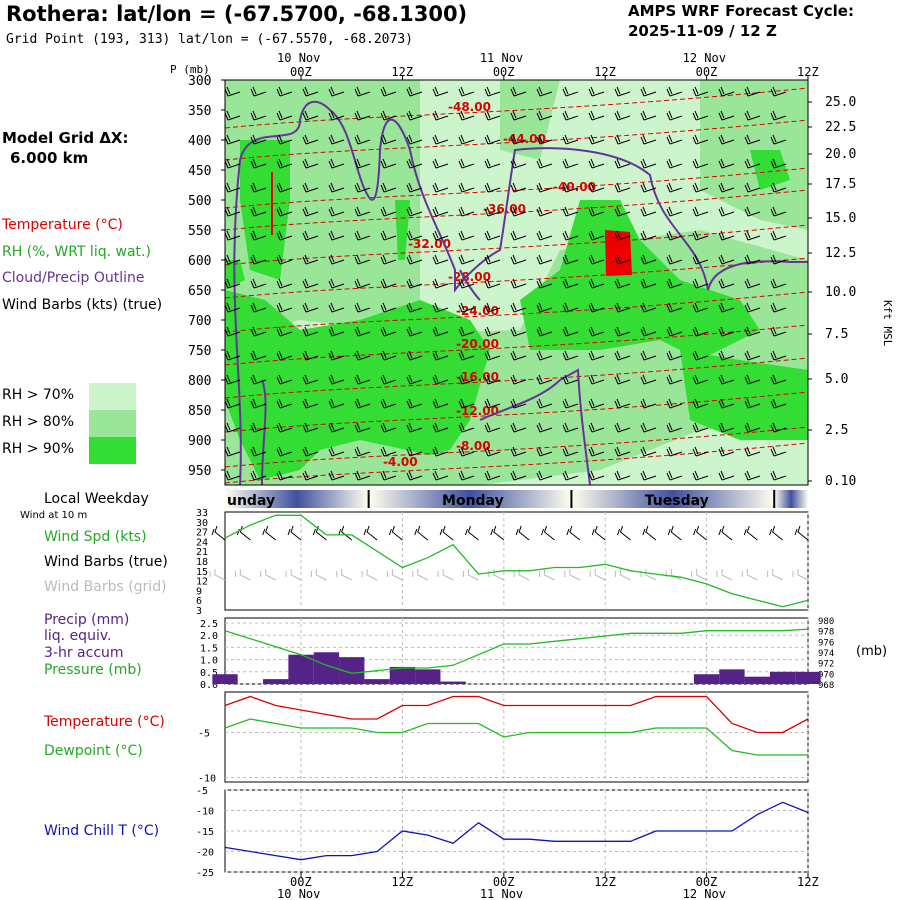 The image size is (900, 900). I want to click on model-grid-title: Model Grid ΔX:, so click(65, 138).